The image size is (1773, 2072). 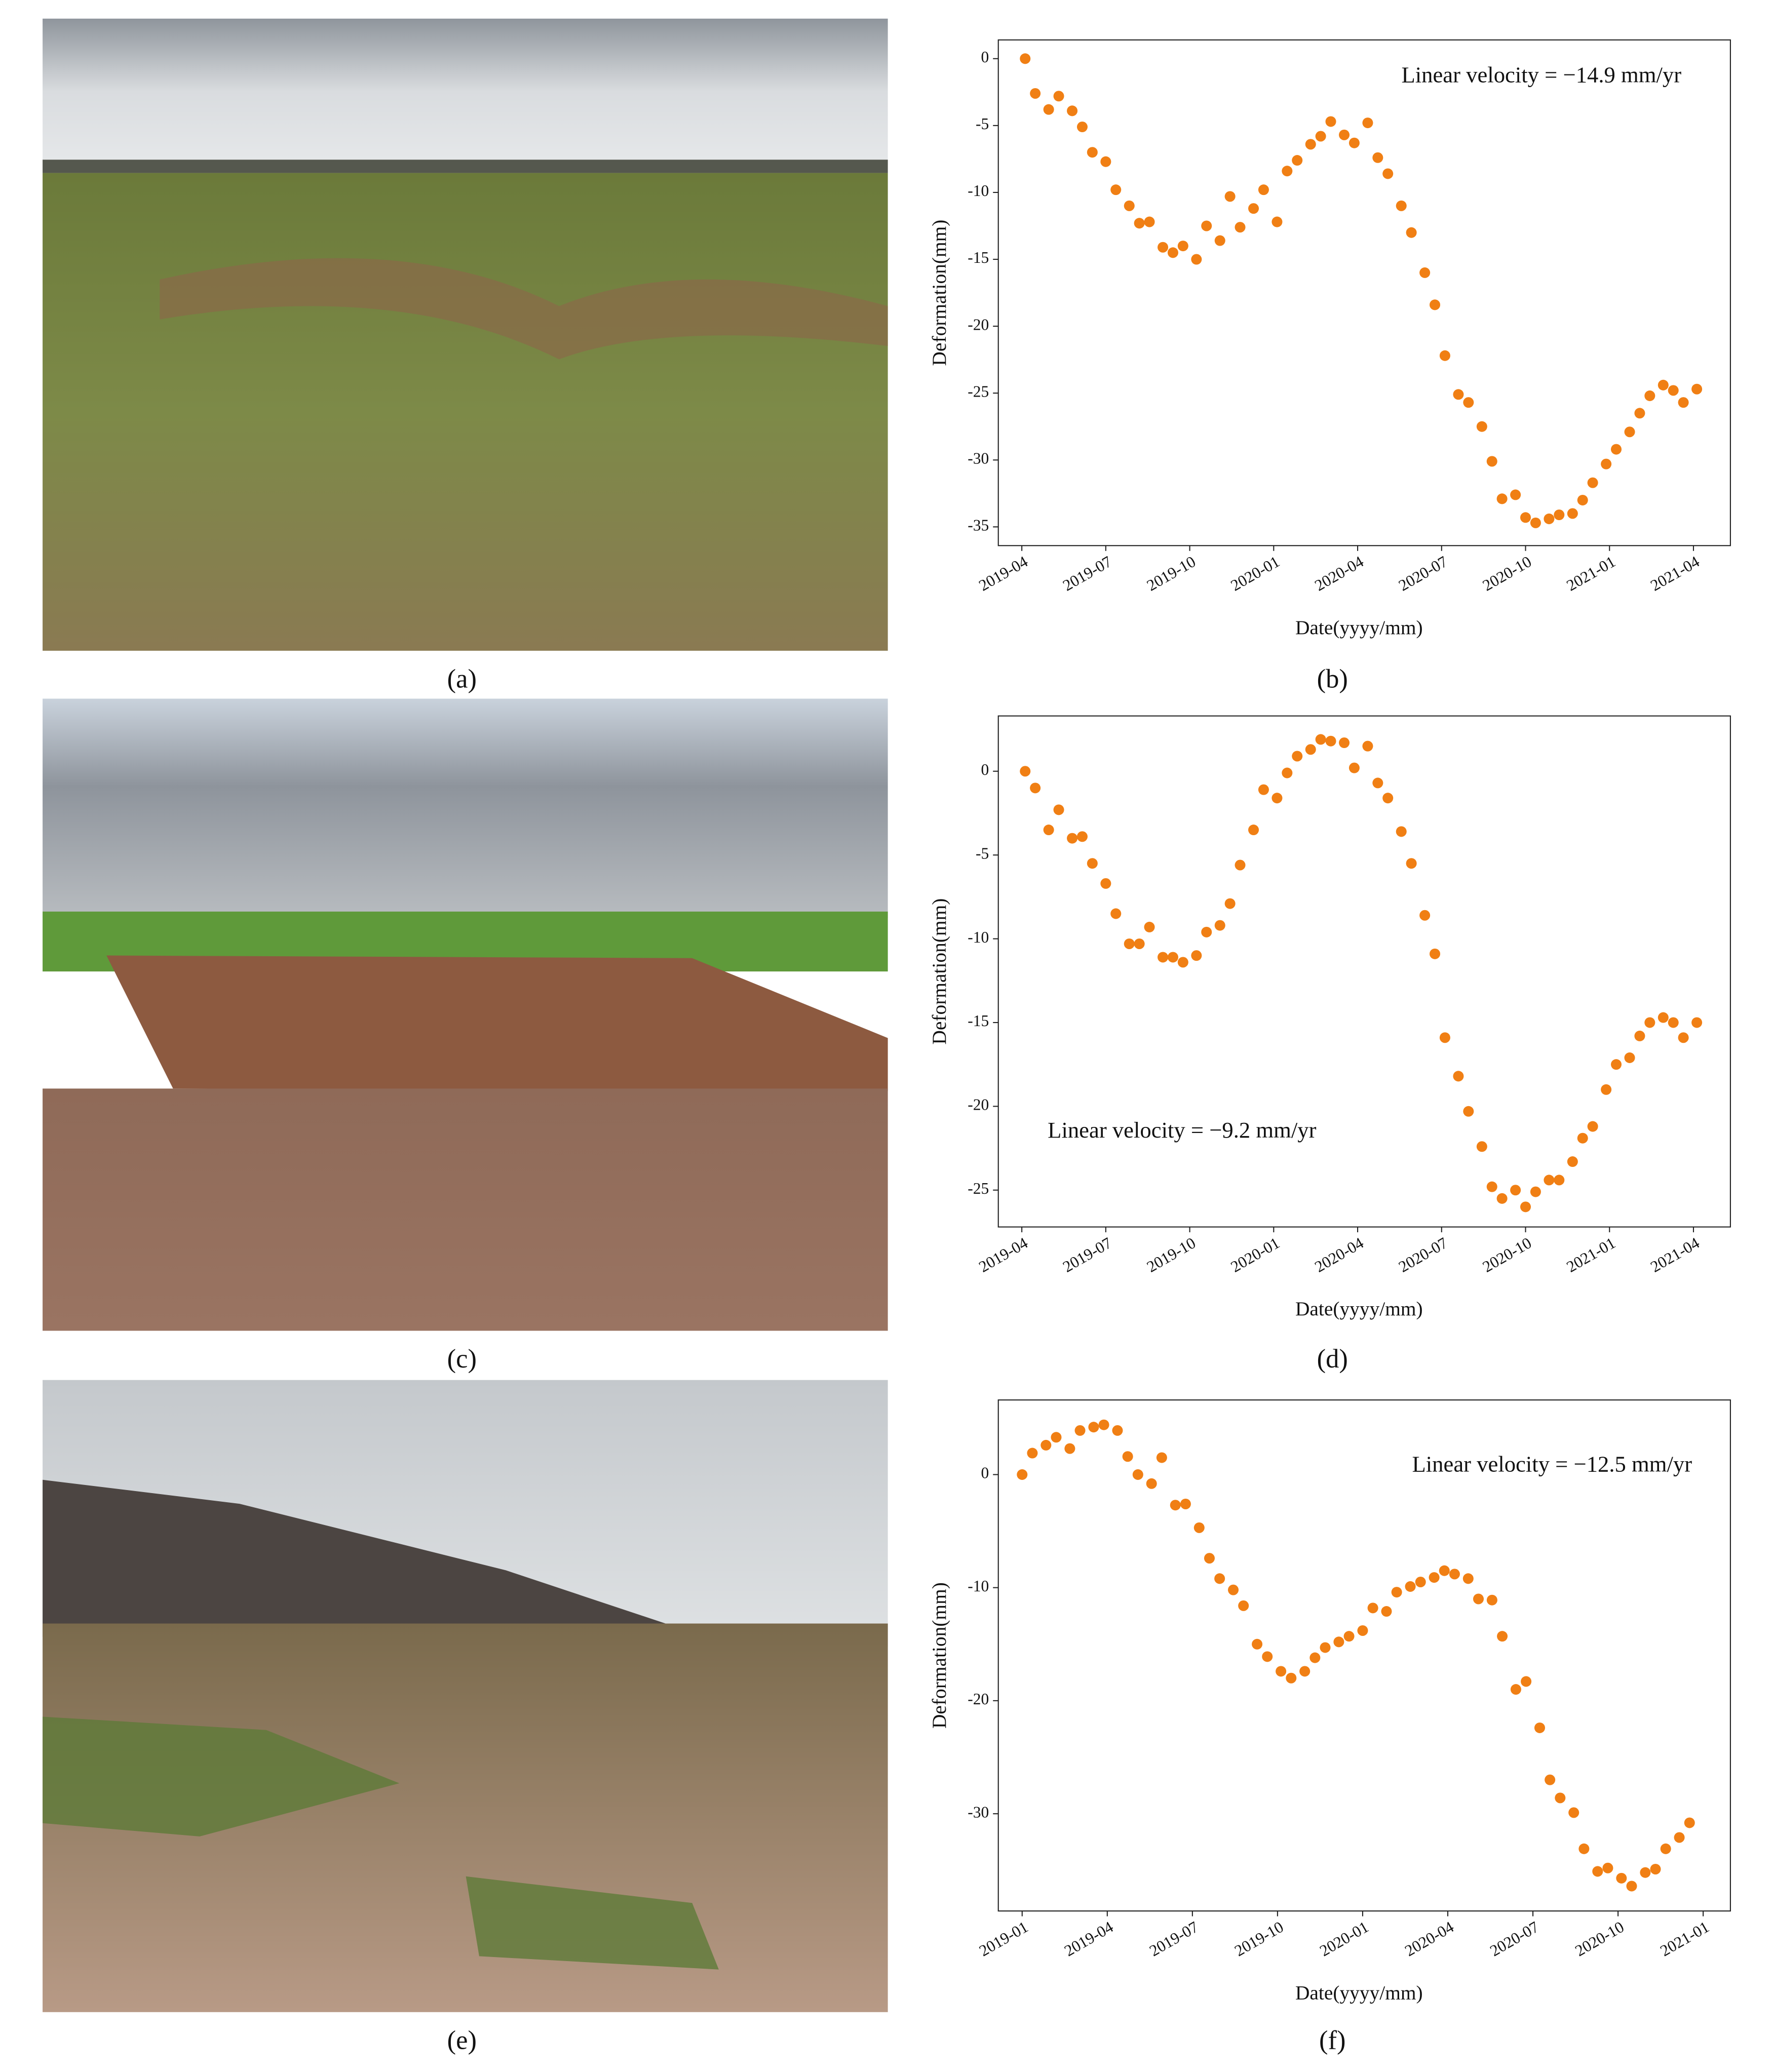 What do you see at coordinates (1254, 1255) in the screenshot?
I see `x-tick-label: 2020-01` at bounding box center [1254, 1255].